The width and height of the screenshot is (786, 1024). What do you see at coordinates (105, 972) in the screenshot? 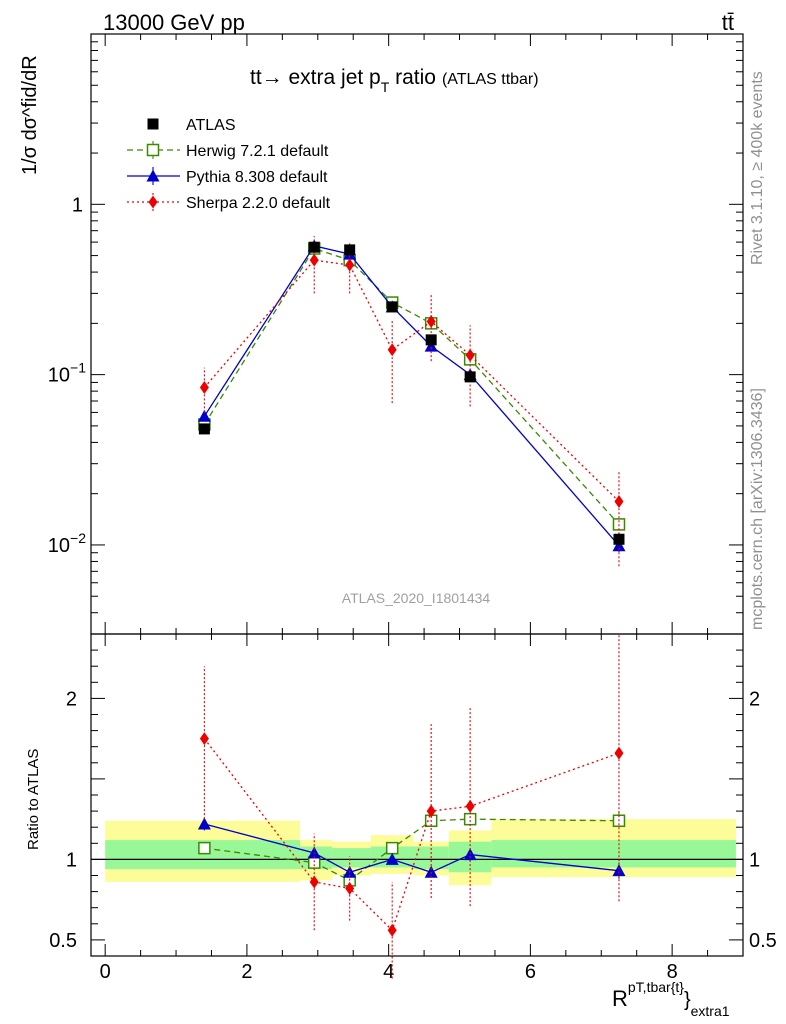
I see `x-tick-label: 0` at bounding box center [105, 972].